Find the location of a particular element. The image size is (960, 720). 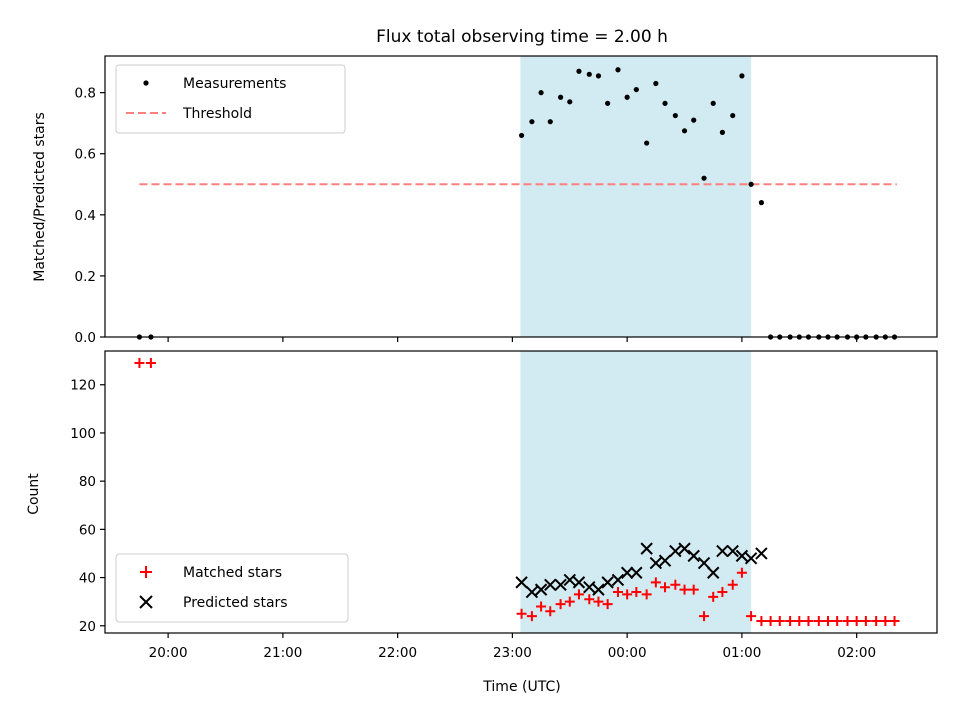

legend-plus-swatch is located at coordinates (146, 572).